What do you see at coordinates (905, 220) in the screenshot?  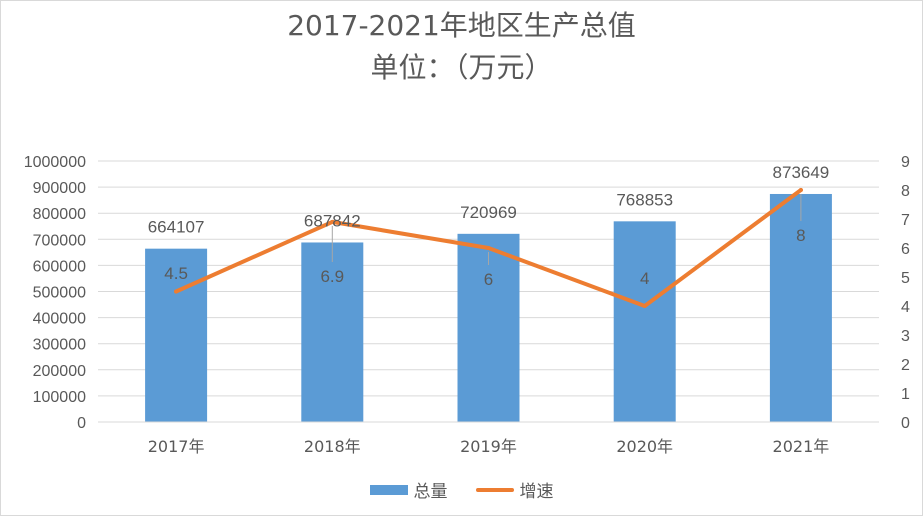 I see `y-right-tick-label: 7` at bounding box center [905, 220].